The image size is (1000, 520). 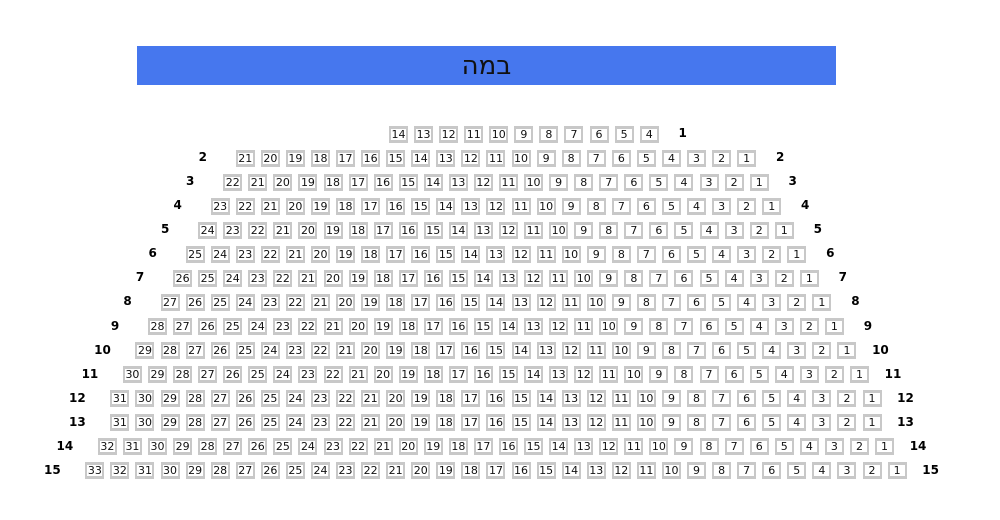 I want to click on seat: 20, so click(x=408, y=447).